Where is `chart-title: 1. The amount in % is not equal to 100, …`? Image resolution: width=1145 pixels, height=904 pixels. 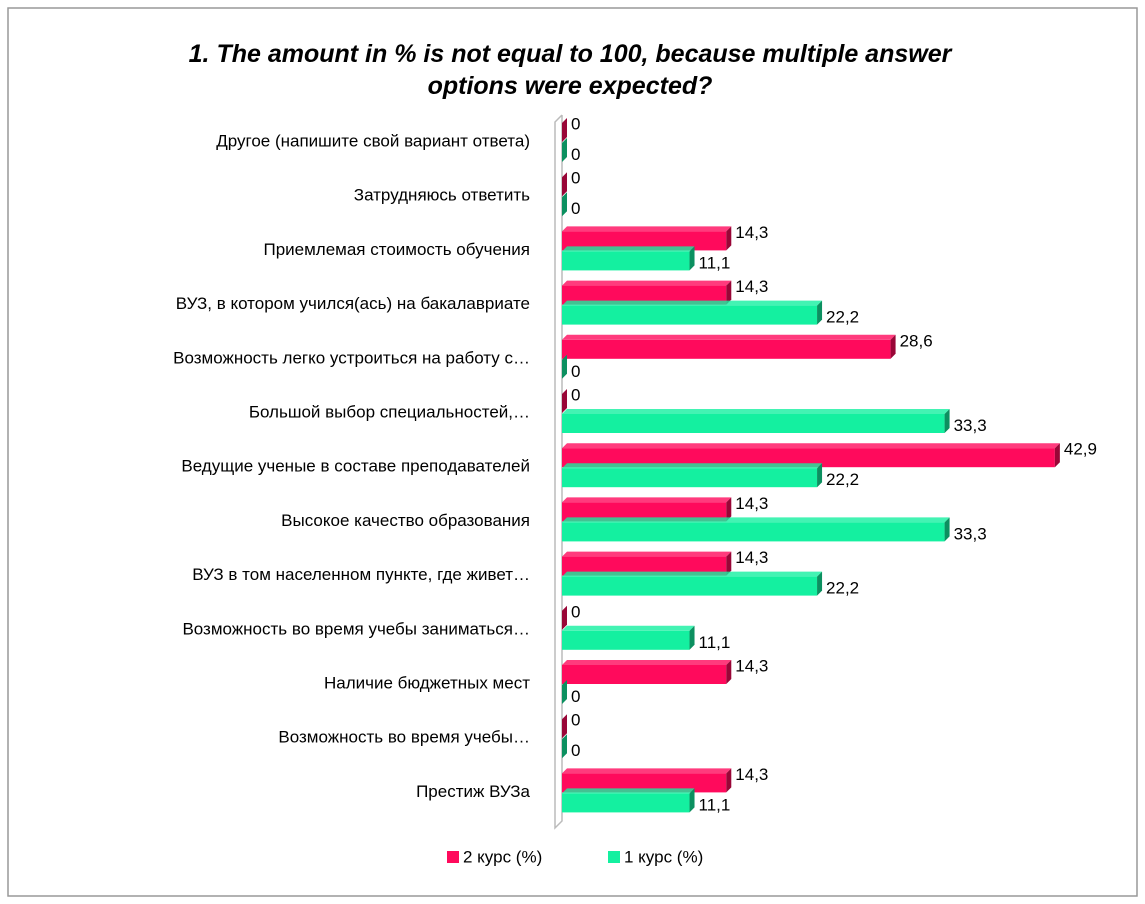 chart-title: 1. The amount in % is not equal to 100, … is located at coordinates (570, 70).